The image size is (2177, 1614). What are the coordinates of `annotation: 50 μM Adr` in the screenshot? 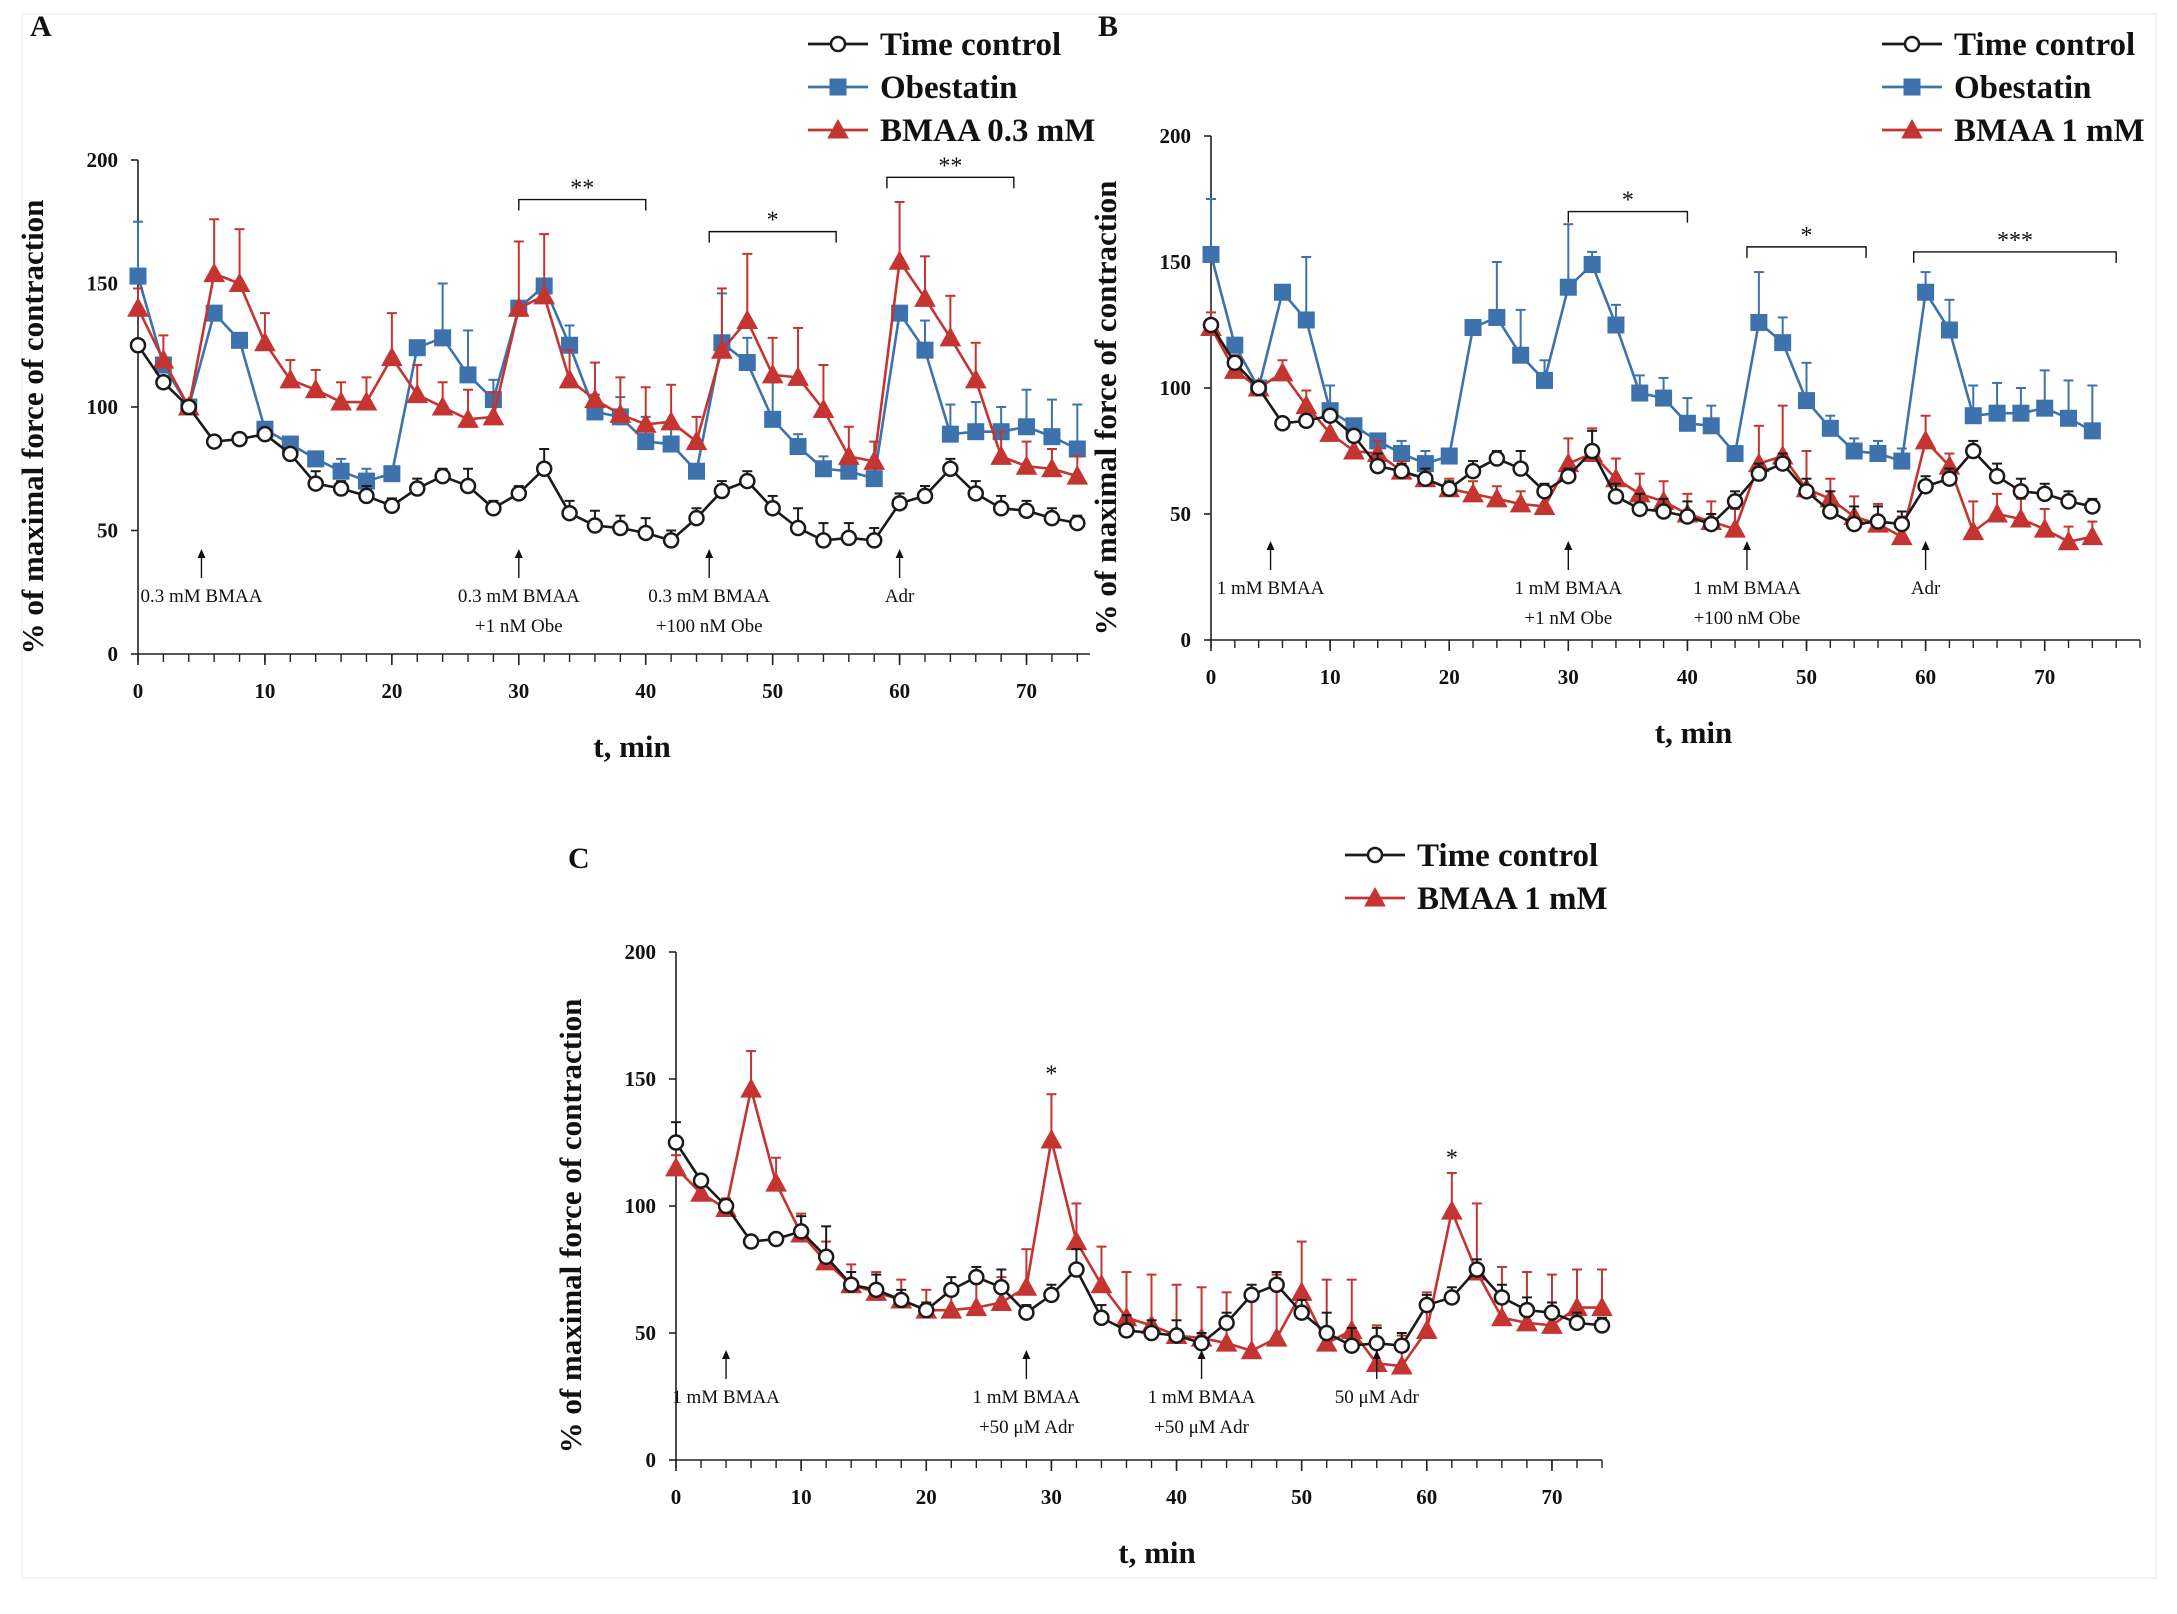 It's located at (1377, 1379).